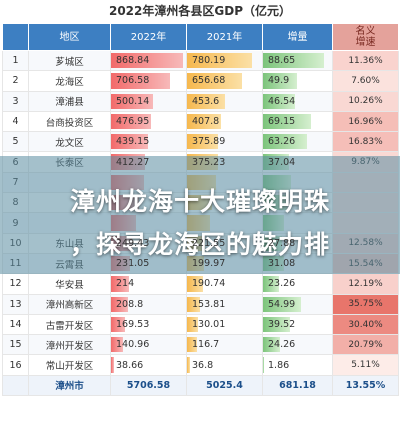 This screenshot has height=429, width=400. Describe the element at coordinates (148, 365) in the screenshot. I see `gdp2022-cell: 38.66` at that location.